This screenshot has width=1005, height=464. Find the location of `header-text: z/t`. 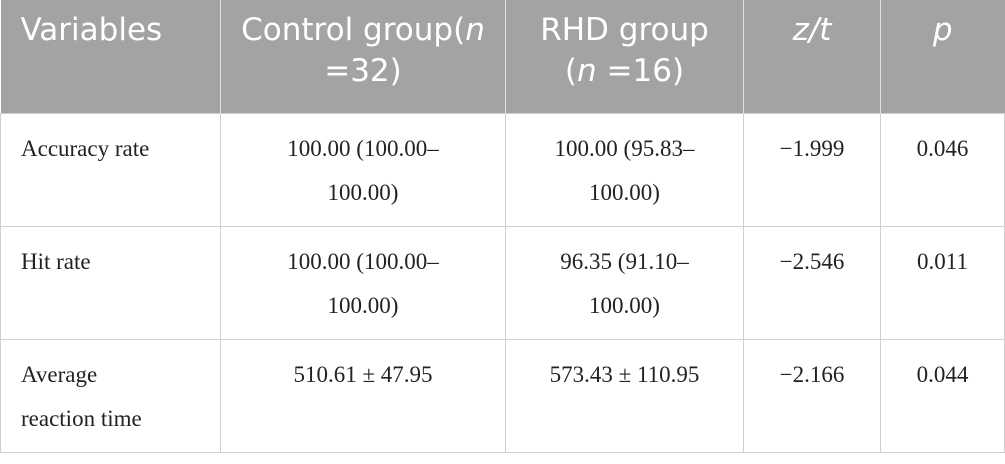

header-text: z/t is located at coordinates (812, 30).